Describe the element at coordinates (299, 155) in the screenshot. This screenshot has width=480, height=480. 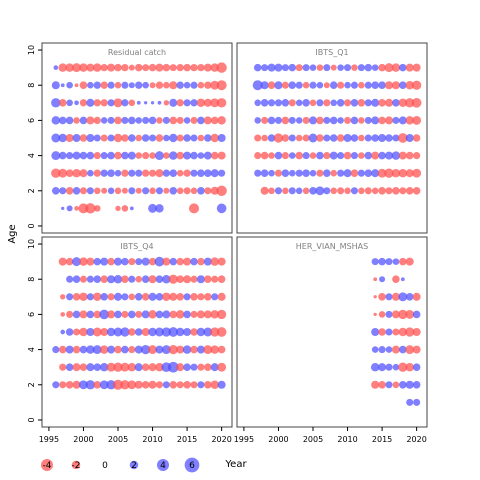
I see `bubble-age4-2003` at that location.